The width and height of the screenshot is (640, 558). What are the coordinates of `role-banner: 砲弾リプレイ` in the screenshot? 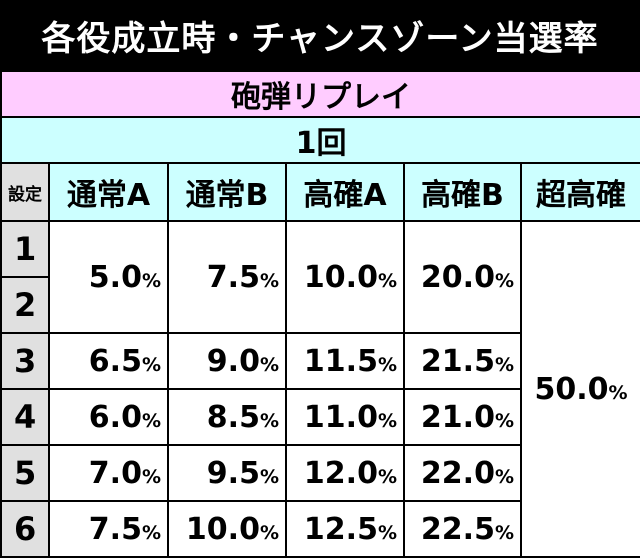 It's located at (320, 94).